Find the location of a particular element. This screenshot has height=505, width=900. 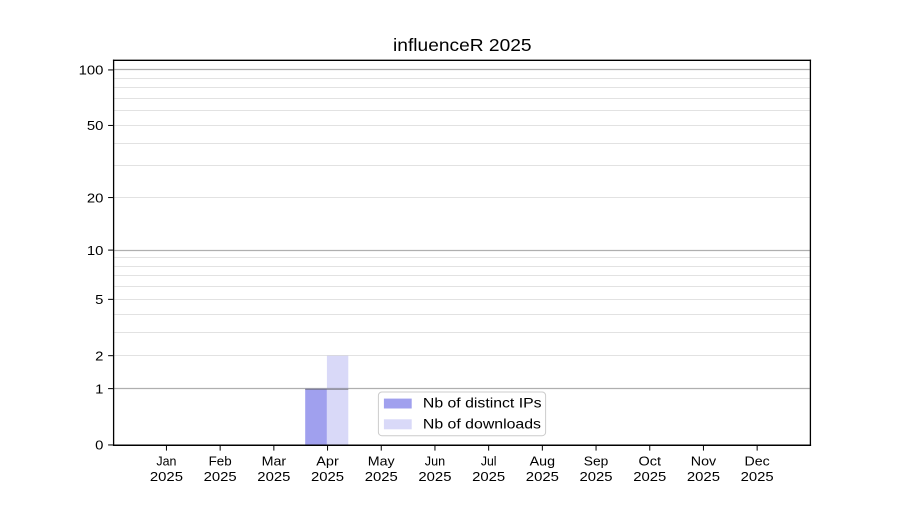

svg-text: Mar is located at coordinates (274, 460).